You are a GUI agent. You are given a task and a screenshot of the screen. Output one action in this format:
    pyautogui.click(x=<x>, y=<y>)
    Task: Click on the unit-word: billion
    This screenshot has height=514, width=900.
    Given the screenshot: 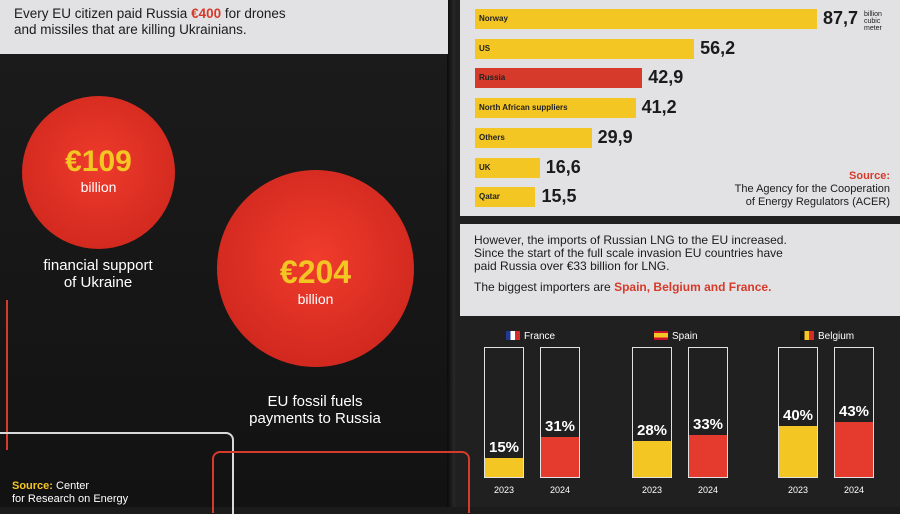 What is the action you would take?
    pyautogui.click(x=873, y=14)
    